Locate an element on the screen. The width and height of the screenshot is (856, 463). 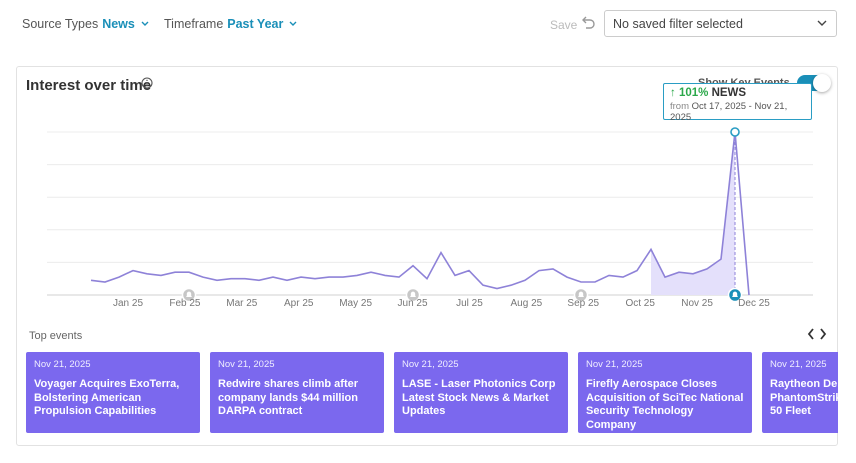
source-types-filter: Source Types News is located at coordinates (85, 24).